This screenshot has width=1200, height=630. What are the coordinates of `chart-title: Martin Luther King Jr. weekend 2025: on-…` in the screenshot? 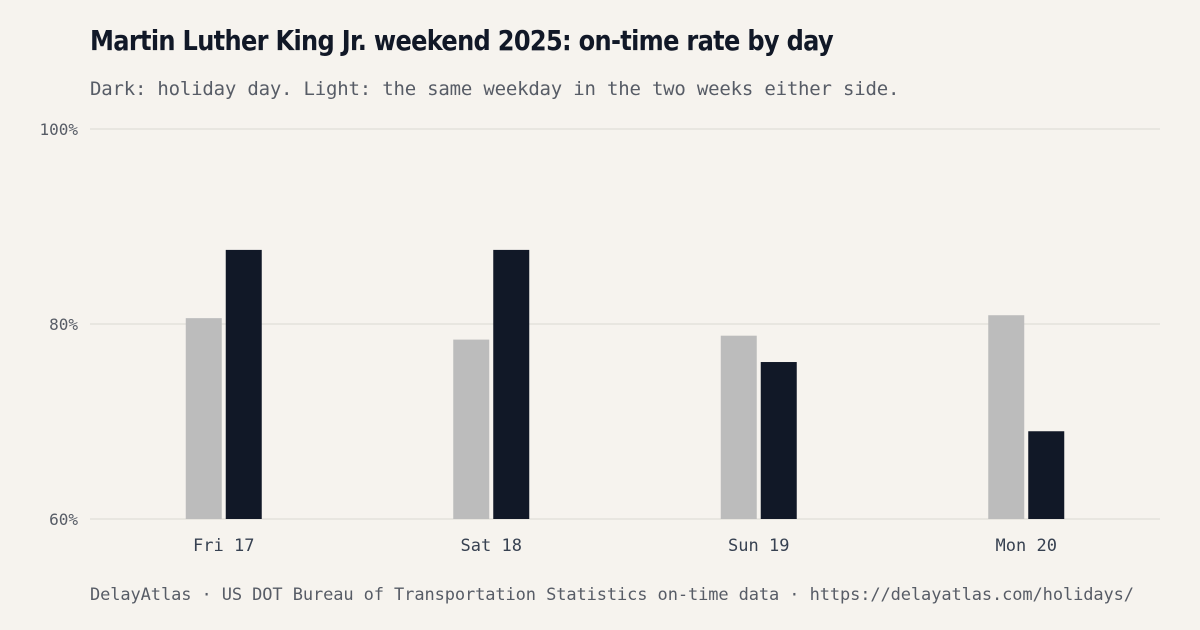 It's located at (462, 40).